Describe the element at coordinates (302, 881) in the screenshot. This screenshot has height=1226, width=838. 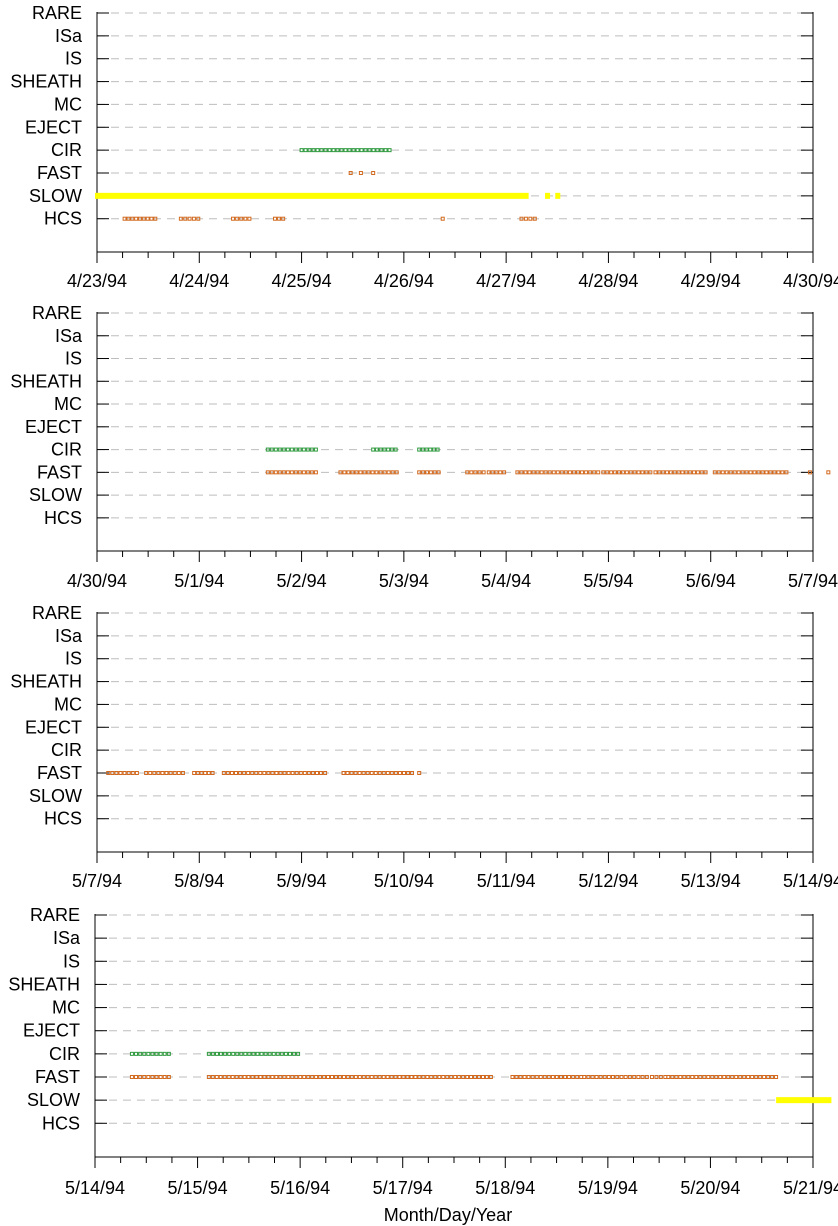
I see `x-tick-label: 5/9/94` at that location.